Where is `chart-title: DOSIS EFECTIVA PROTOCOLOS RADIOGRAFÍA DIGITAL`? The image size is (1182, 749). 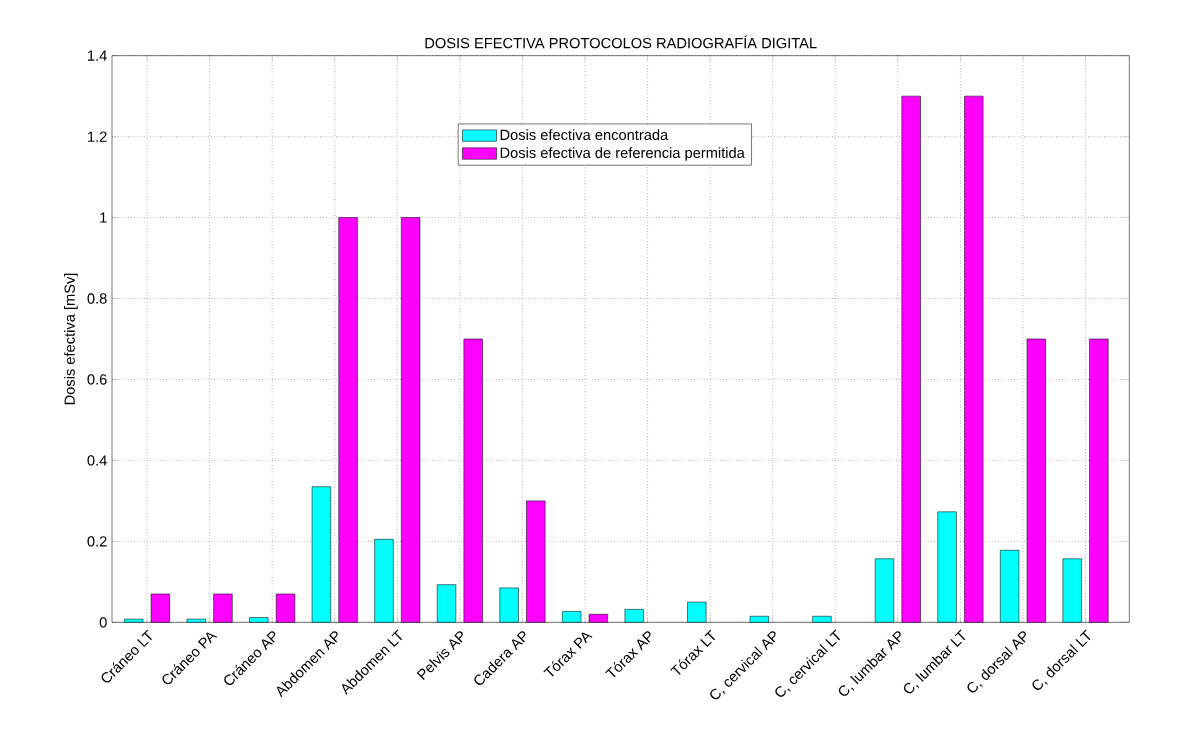
chart-title: DOSIS EFECTIVA PROTOCOLOS RADIOGRAFÍA DIGITAL is located at coordinates (621, 42).